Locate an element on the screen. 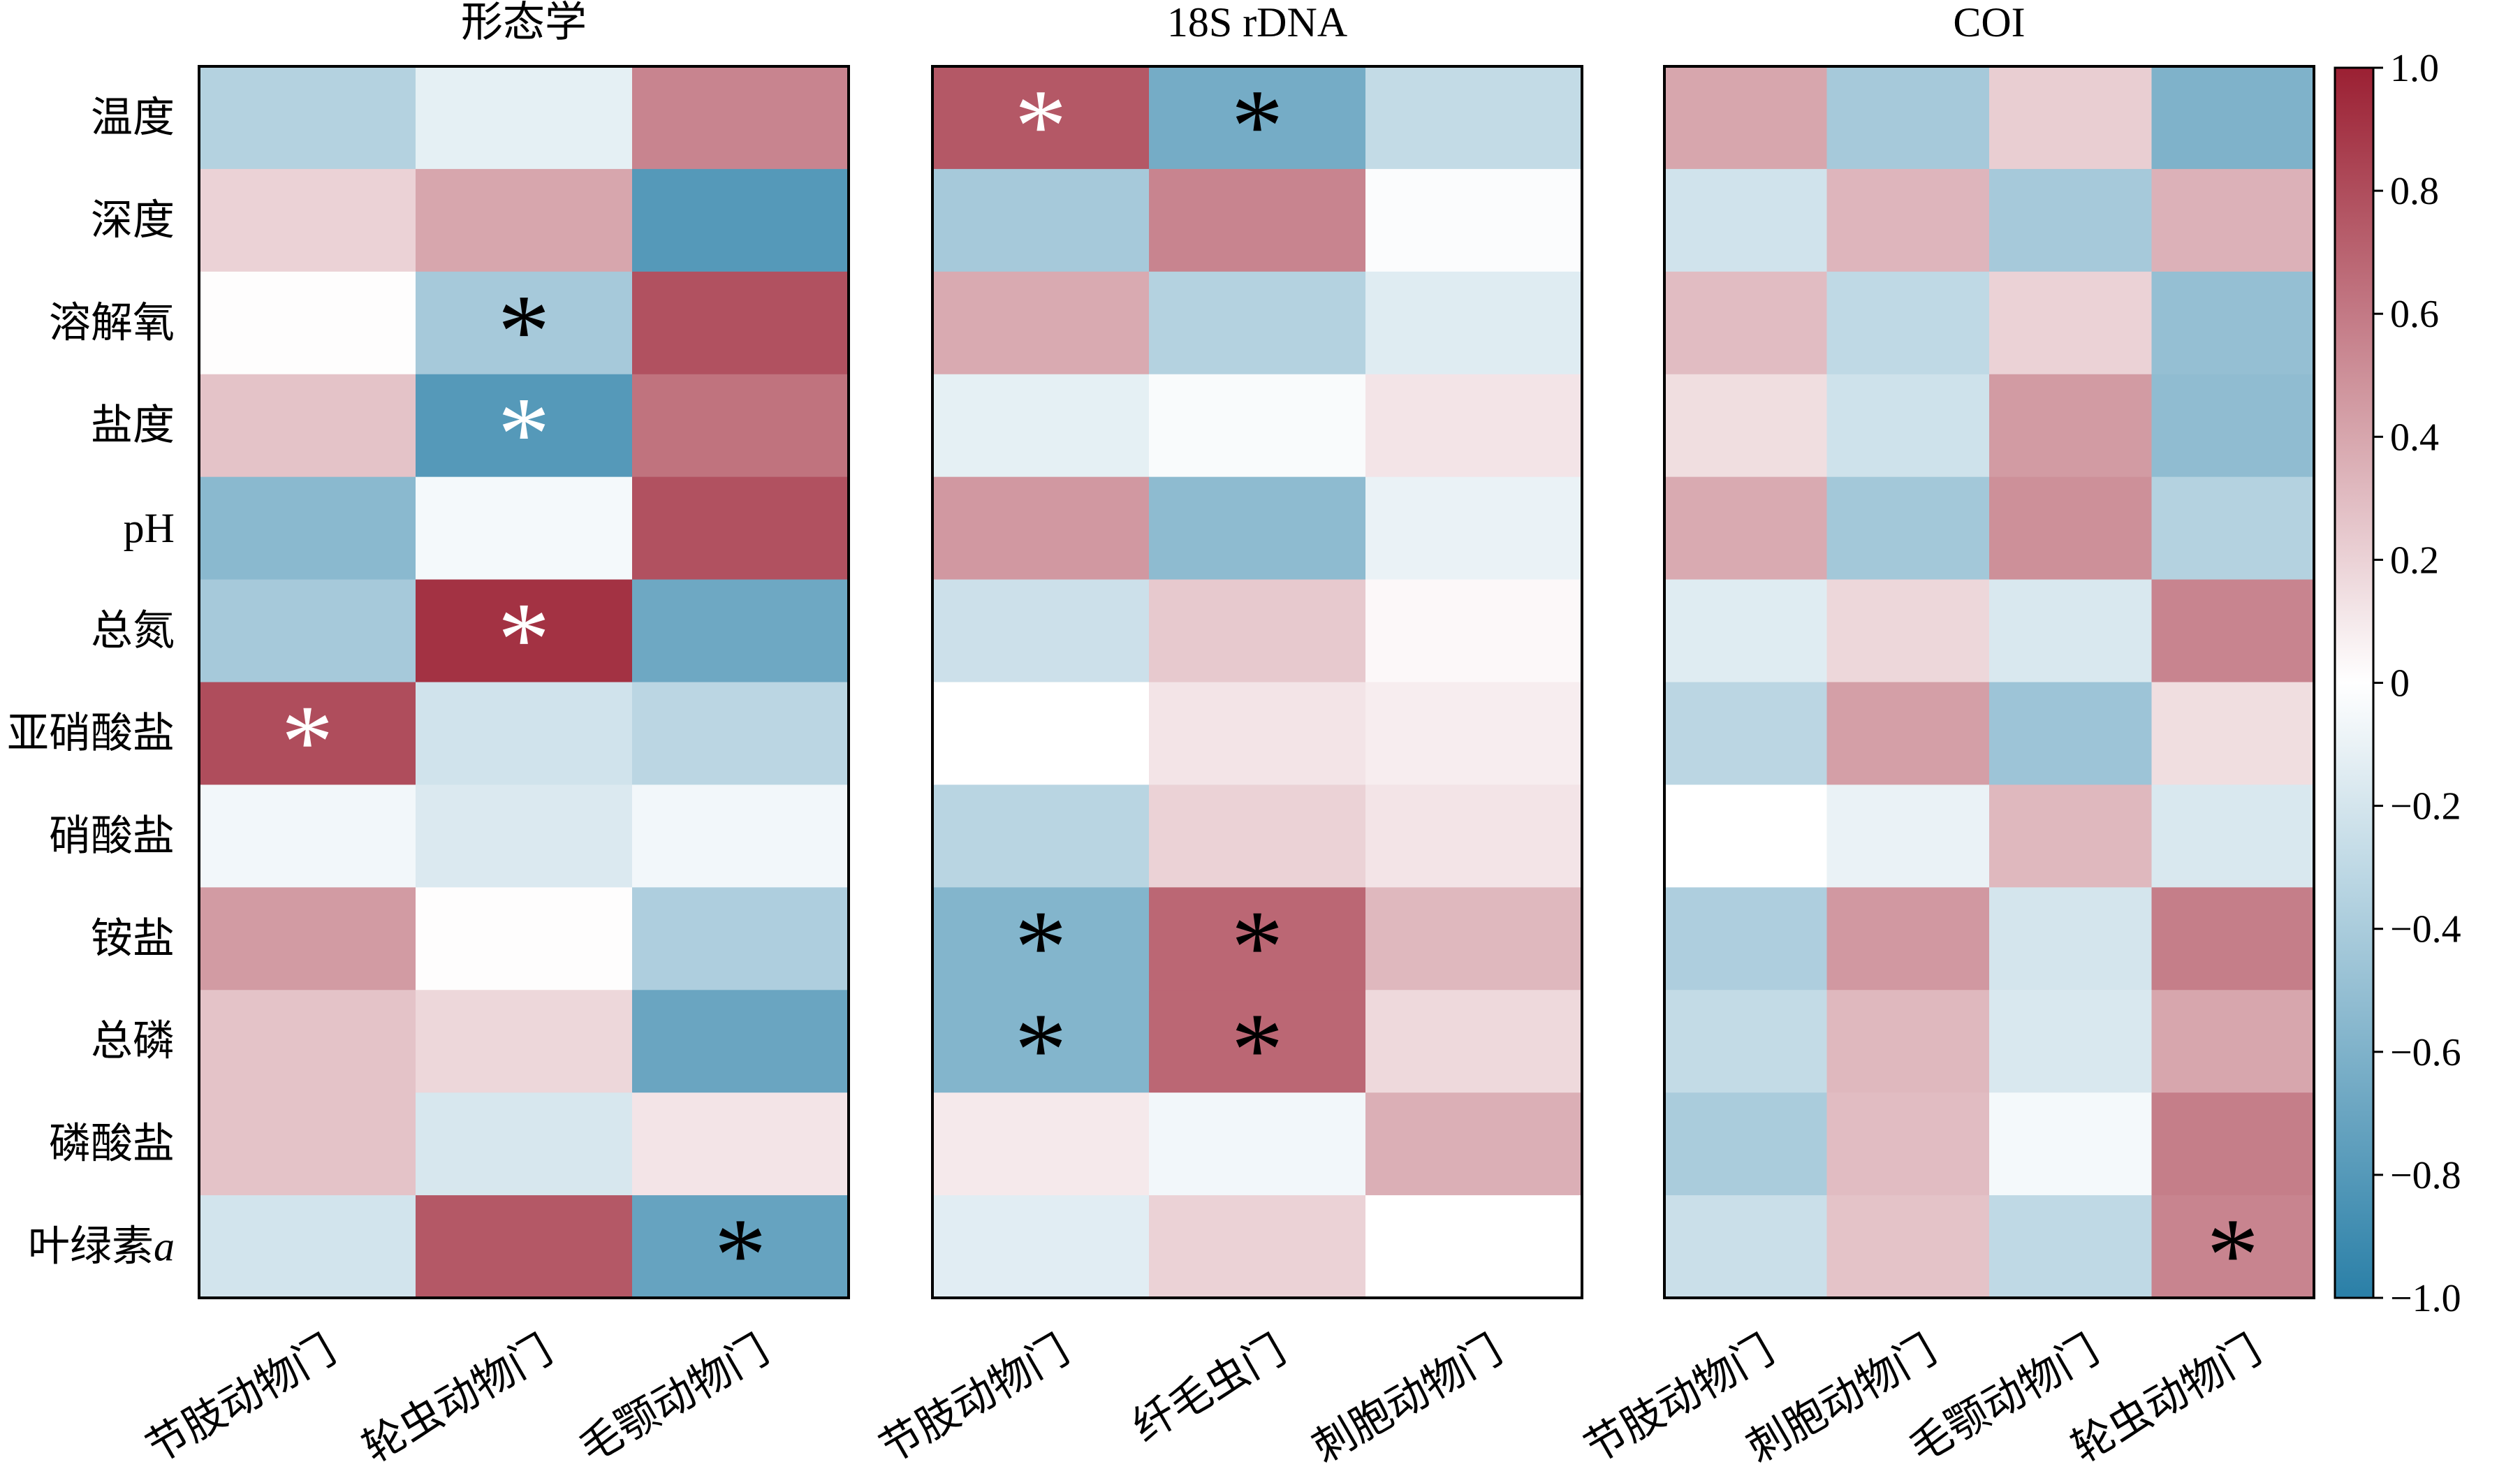 The width and height of the screenshot is (2520, 1469). panel-title: COI is located at coordinates (1989, 22).